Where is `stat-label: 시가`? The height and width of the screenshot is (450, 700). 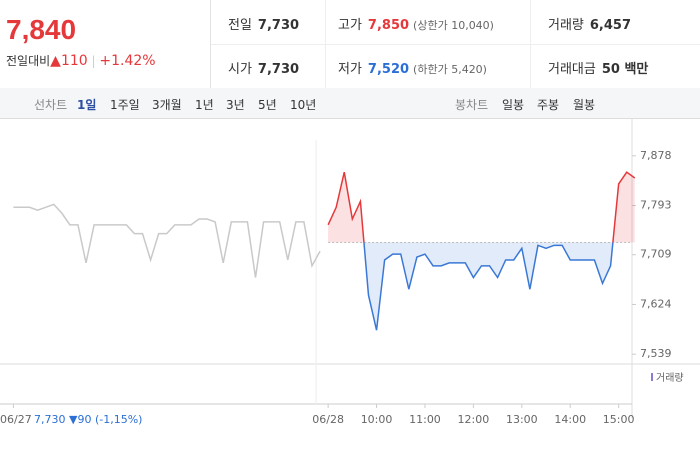 stat-label: 시가 is located at coordinates (240, 69).